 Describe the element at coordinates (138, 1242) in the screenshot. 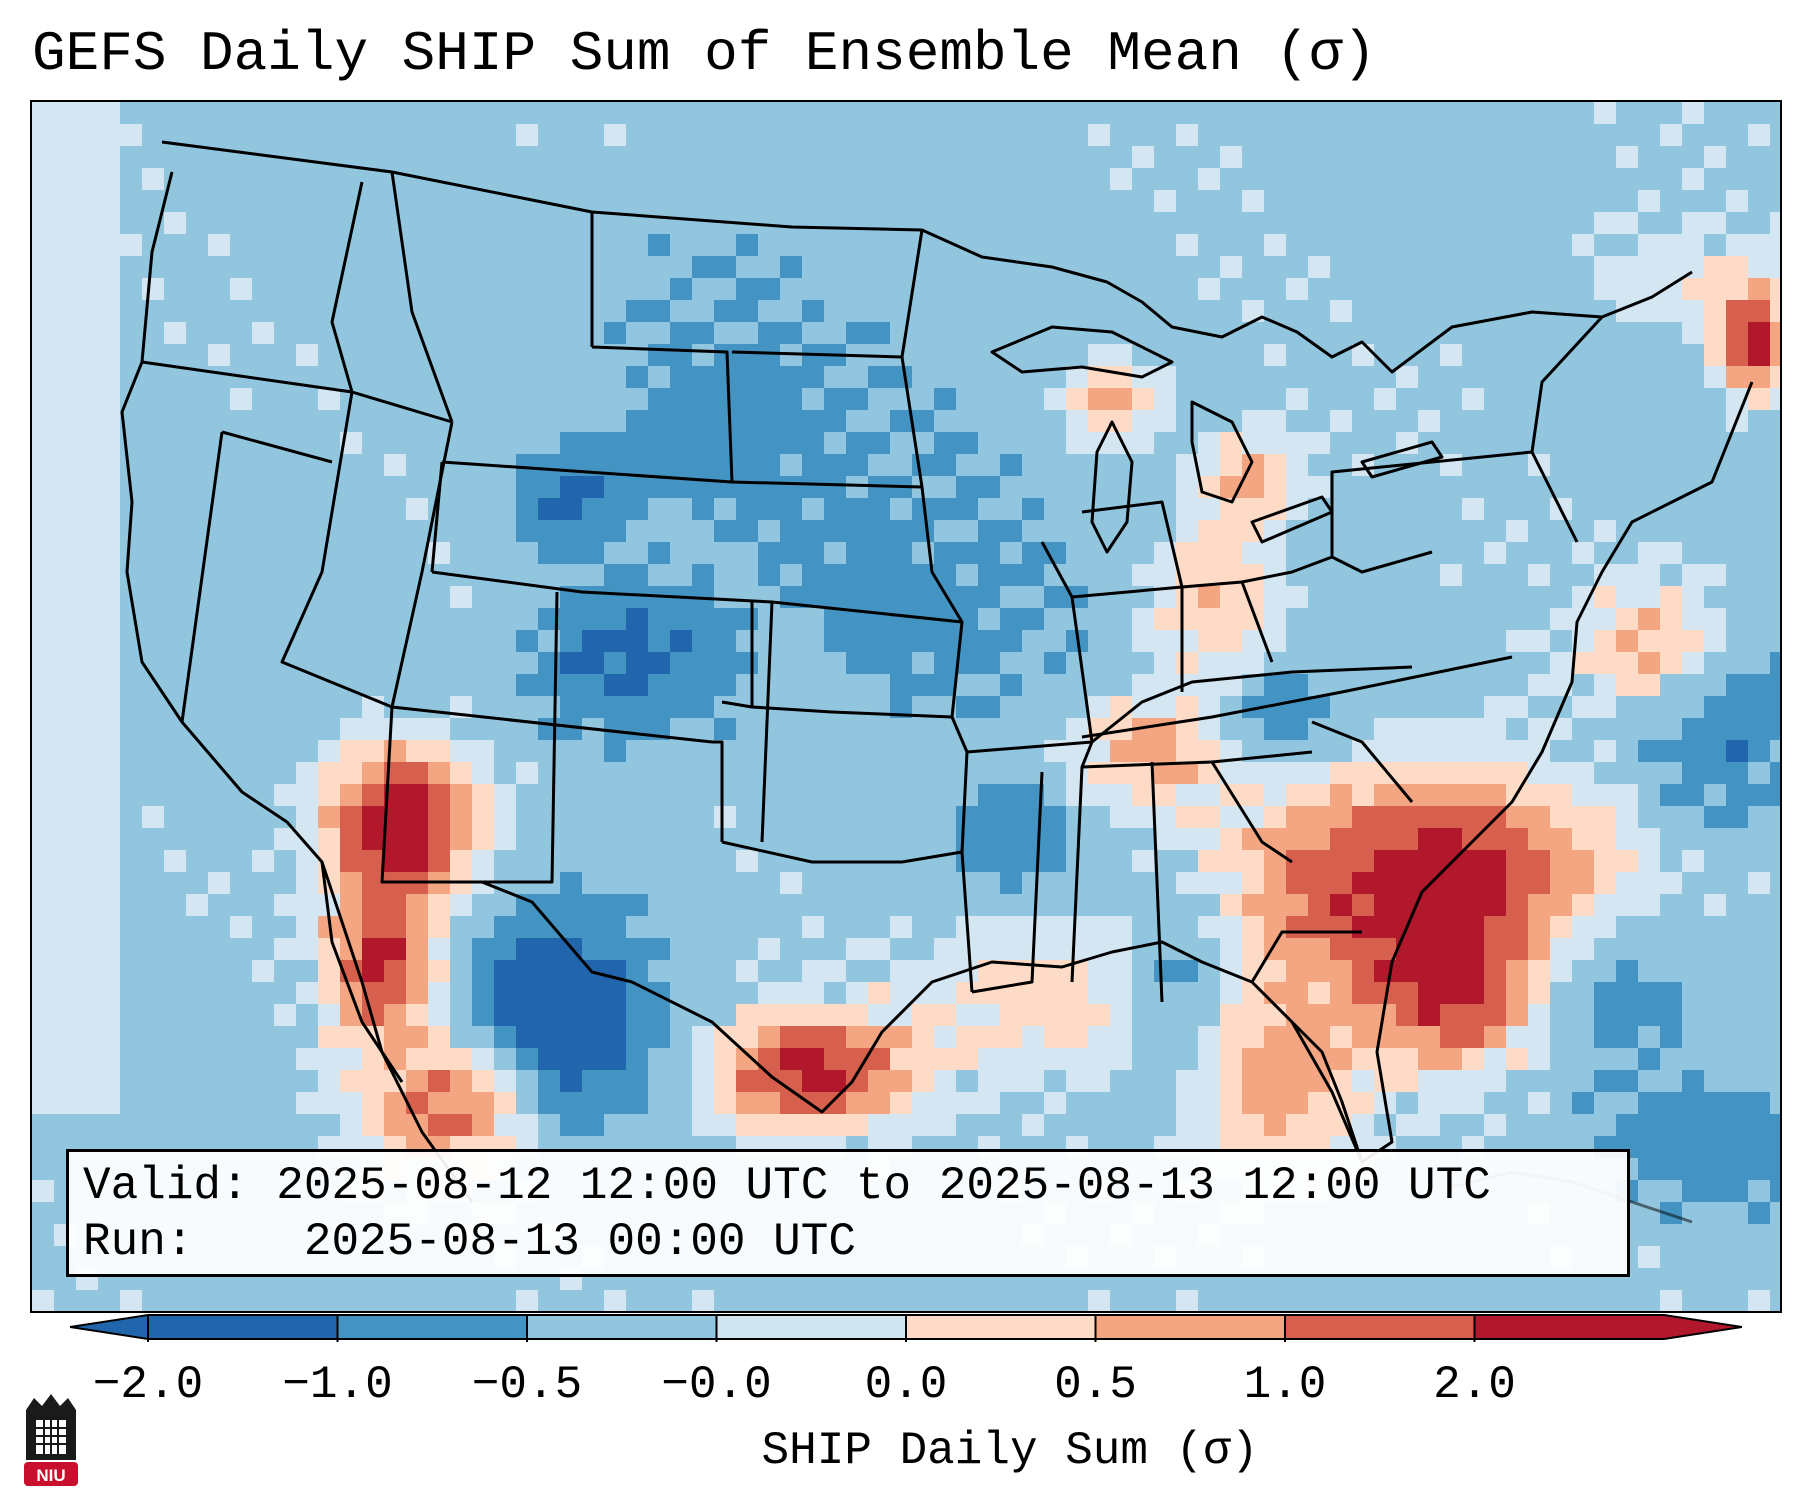

I see `run-label: Run:` at that location.